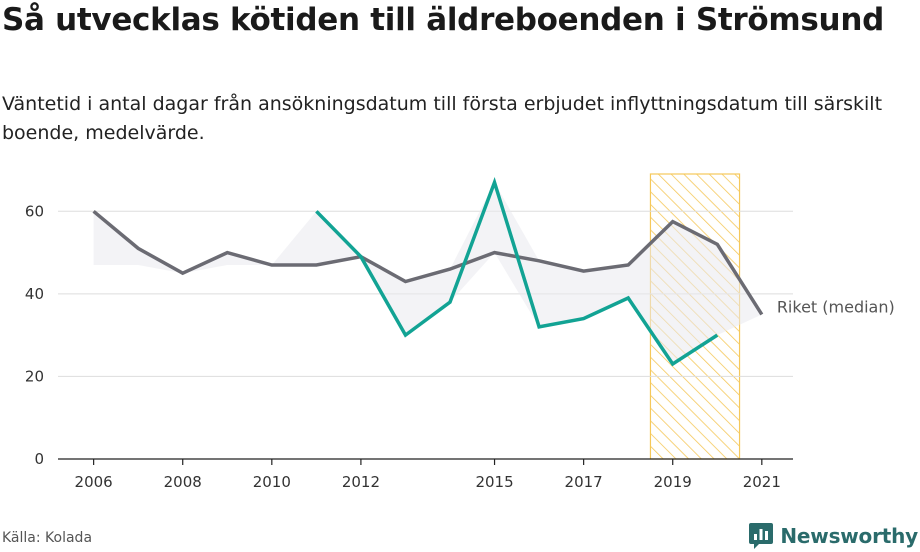 The image size is (920, 552). Describe the element at coordinates (34, 376) in the screenshot. I see `y-tick-label-20: 20` at that location.